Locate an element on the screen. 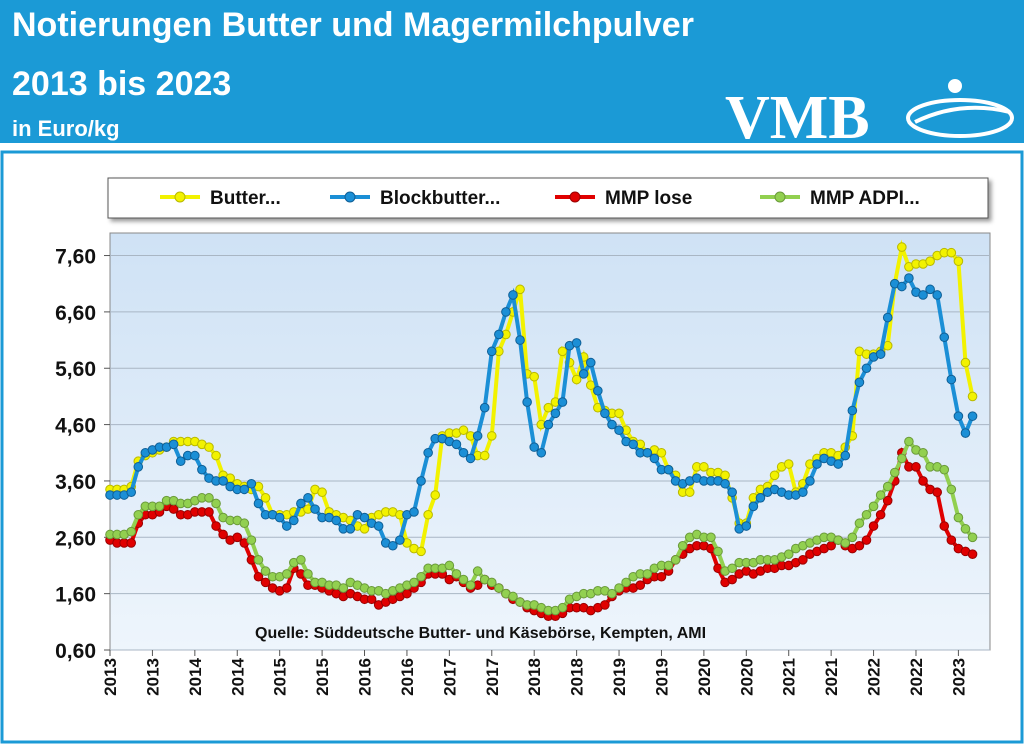 The height and width of the screenshot is (744, 1024). x-tick-label: 2013 is located at coordinates (110, 677).